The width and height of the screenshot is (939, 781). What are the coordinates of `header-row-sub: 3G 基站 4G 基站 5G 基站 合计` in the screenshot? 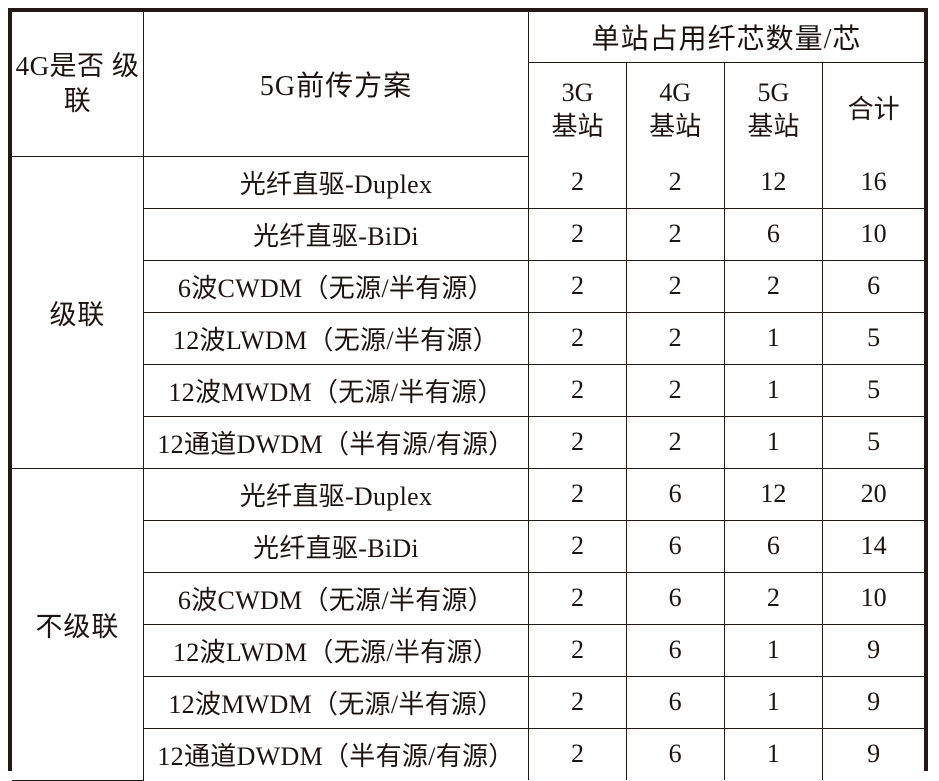 It's located at (468, 109).